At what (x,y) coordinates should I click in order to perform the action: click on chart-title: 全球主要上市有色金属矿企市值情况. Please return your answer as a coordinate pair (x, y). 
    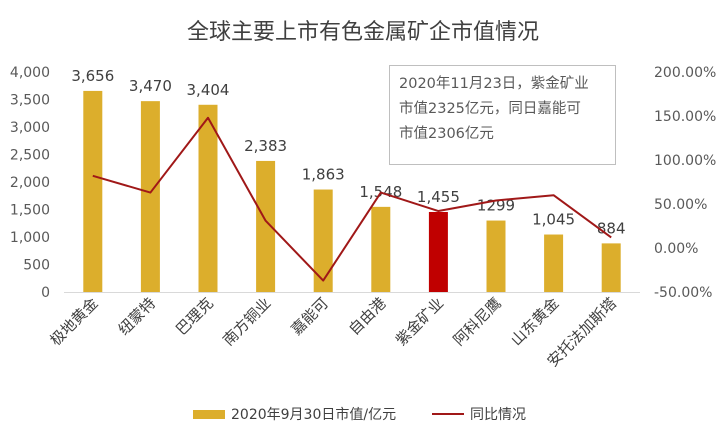
    Looking at the image, I should click on (362, 32).